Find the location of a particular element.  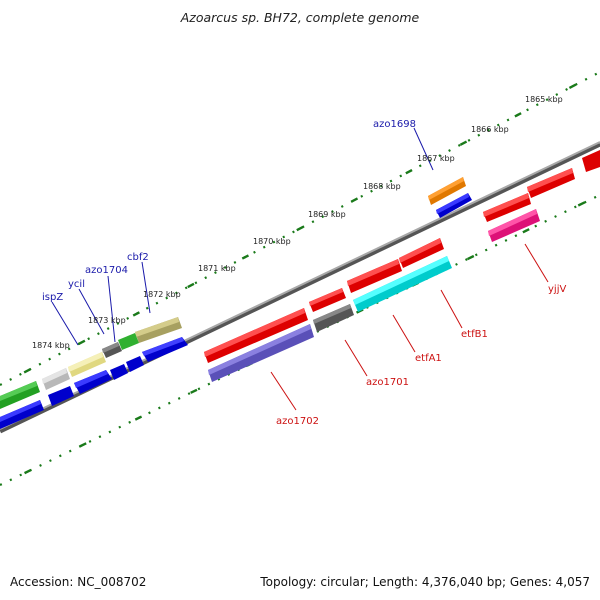

gene-label-azo1698: azo1698 is located at coordinates (394, 124).